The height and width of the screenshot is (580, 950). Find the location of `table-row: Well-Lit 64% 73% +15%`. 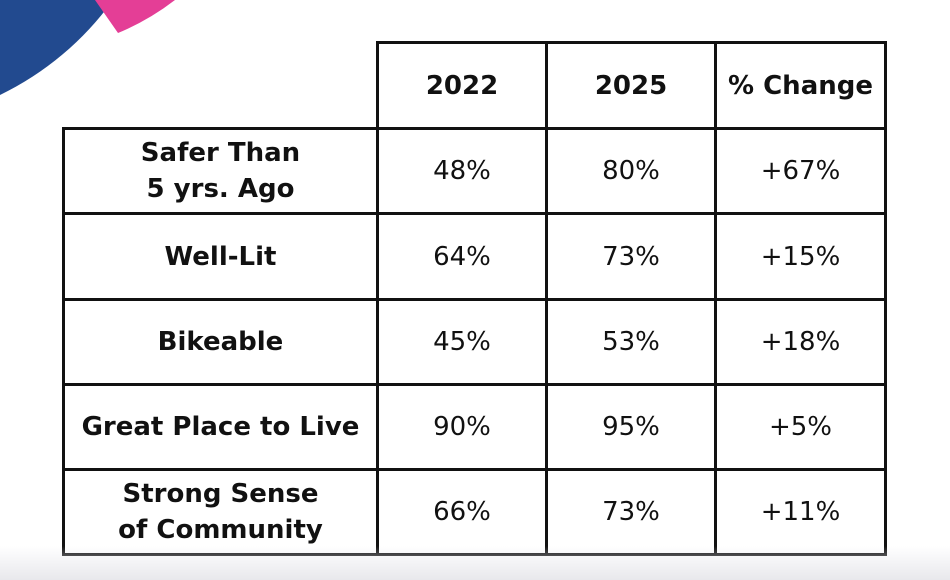

table-row: Well-Lit 64% 73% +15% is located at coordinates (474, 256).